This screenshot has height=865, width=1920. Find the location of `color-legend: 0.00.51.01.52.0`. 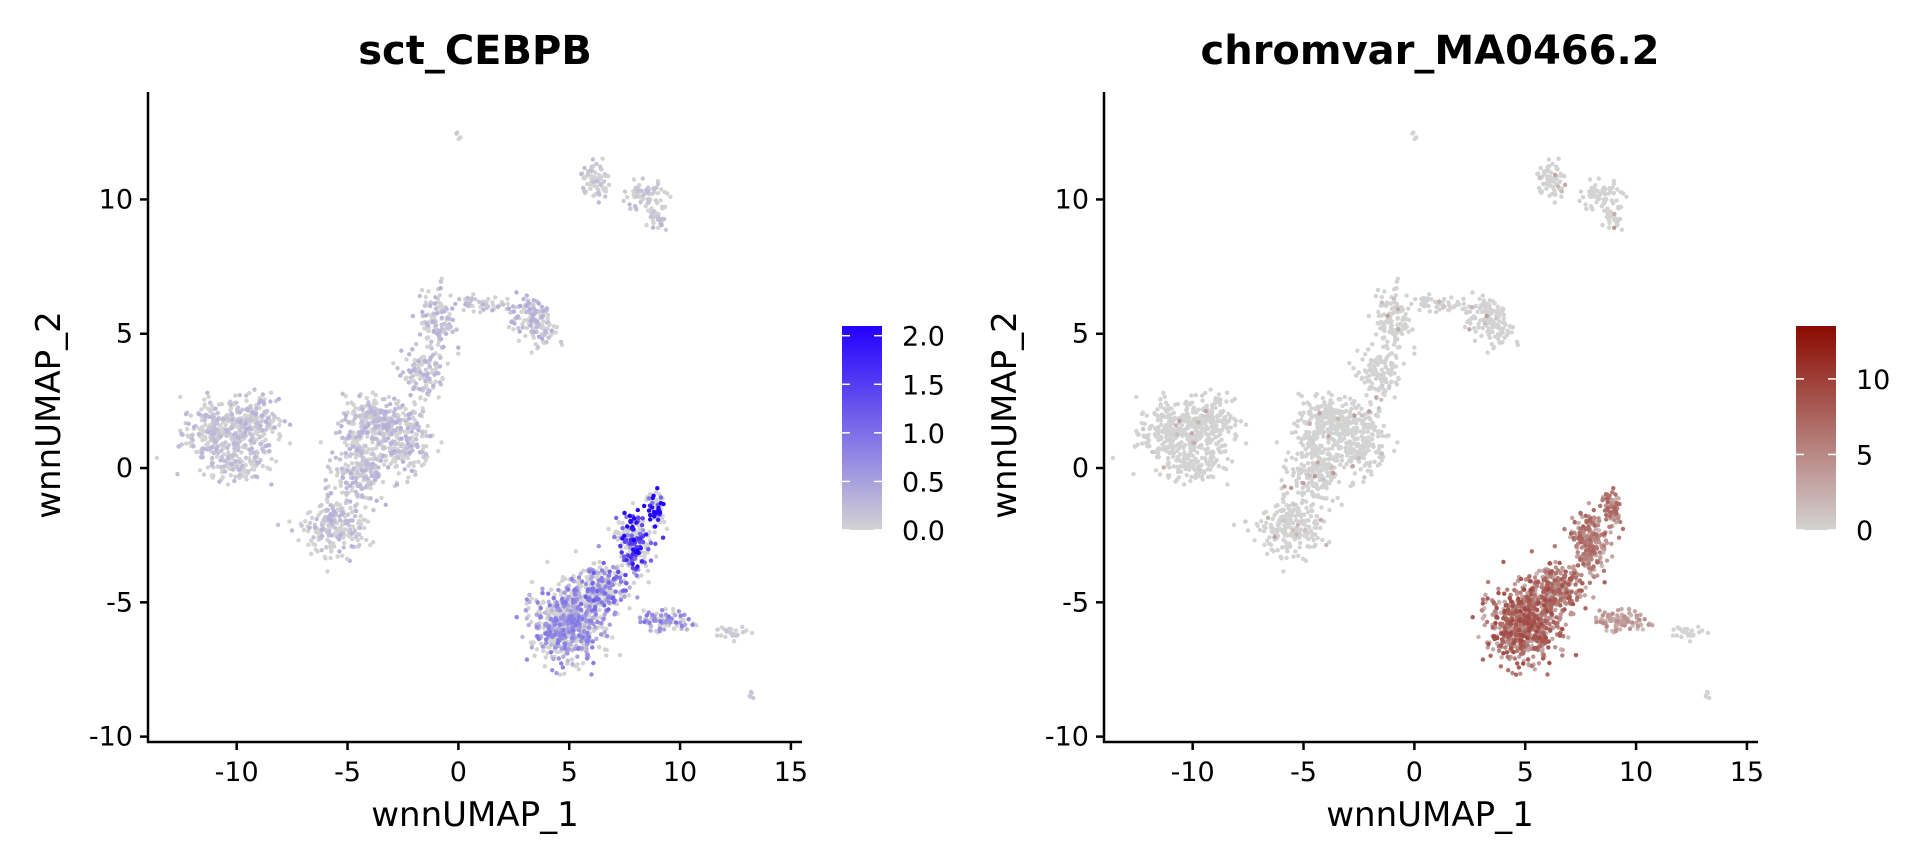

color-legend: 0.00.51.01.52.0 is located at coordinates (893, 434).